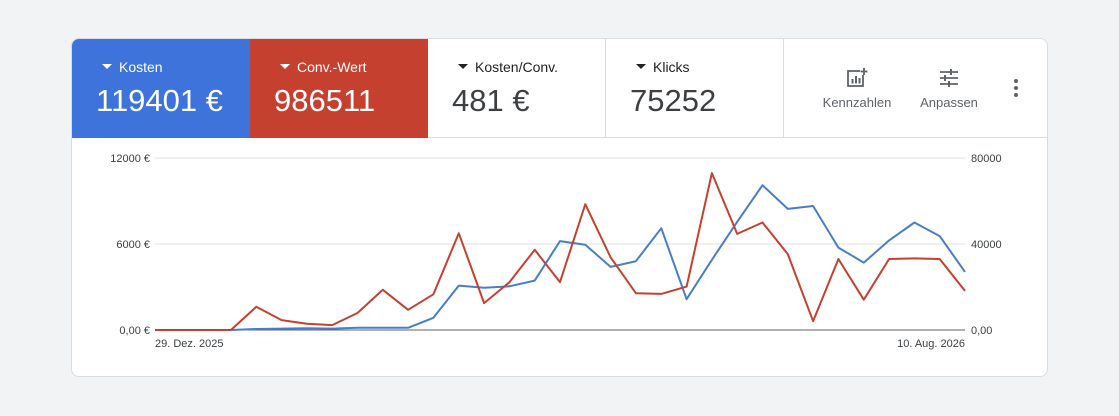 The image size is (1119, 416). Describe the element at coordinates (189, 344) in the screenshot. I see `x-axis-label-start: 29. Dez. 2025` at that location.